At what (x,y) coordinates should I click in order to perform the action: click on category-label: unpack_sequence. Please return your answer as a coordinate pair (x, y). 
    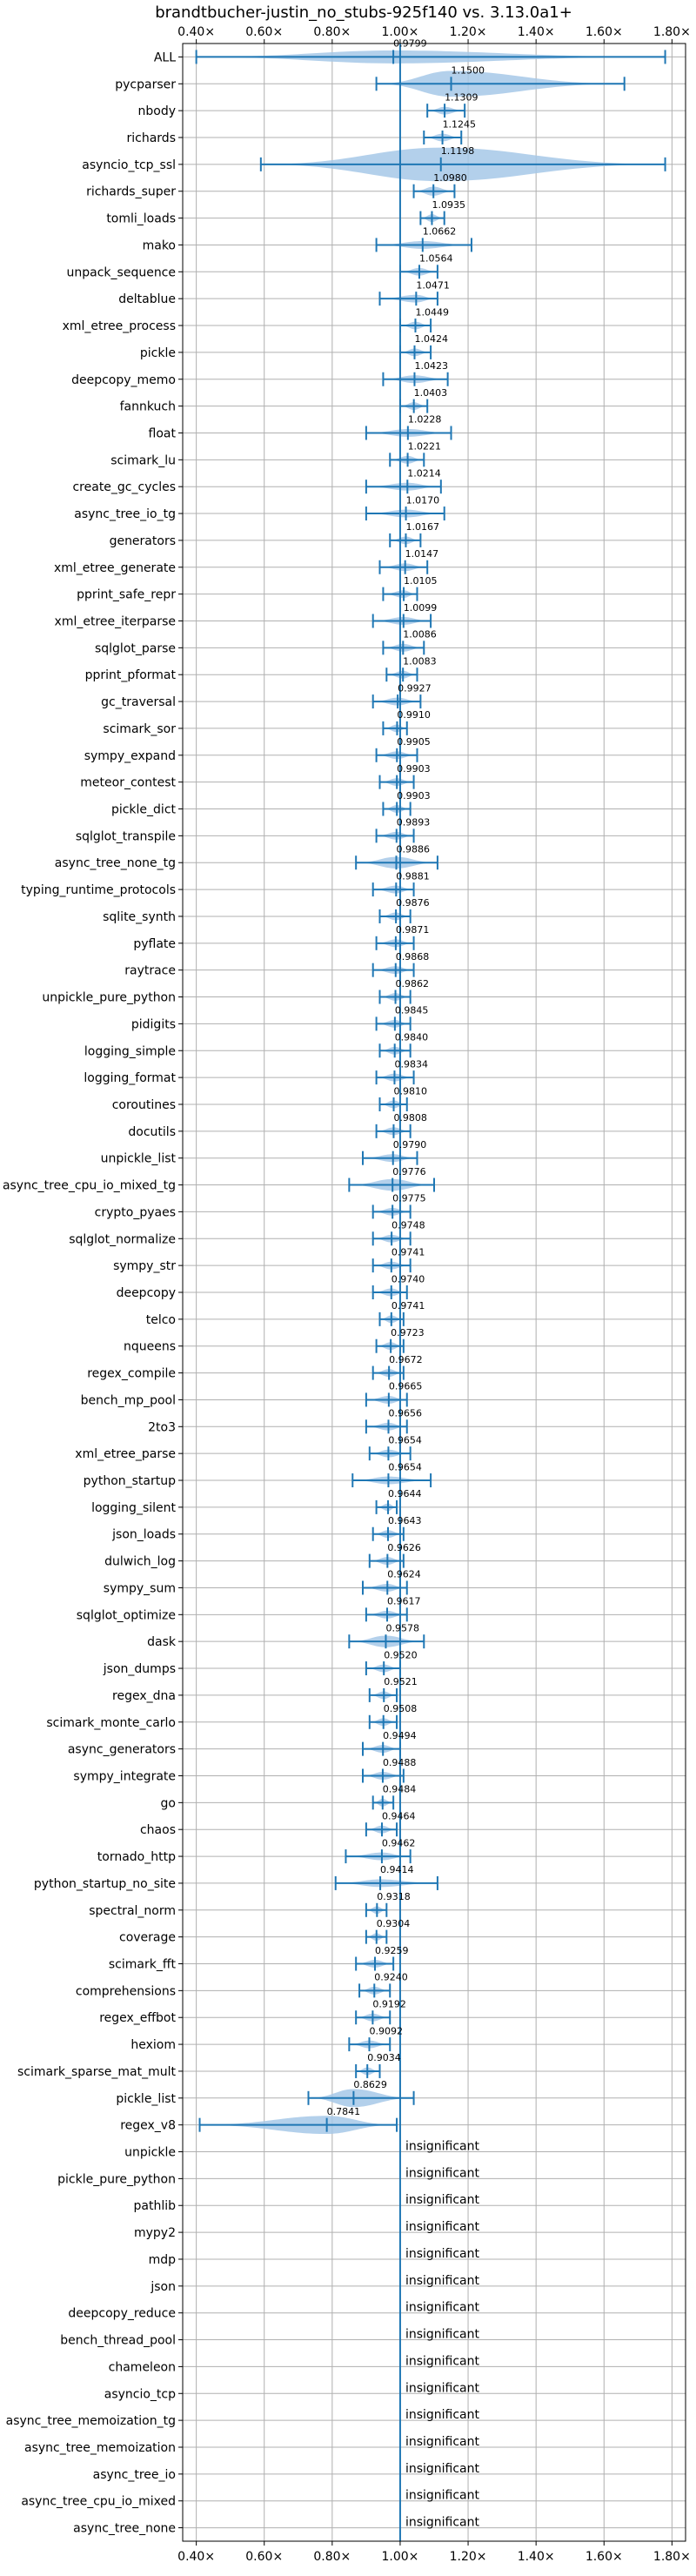
    Looking at the image, I should click on (121, 272).